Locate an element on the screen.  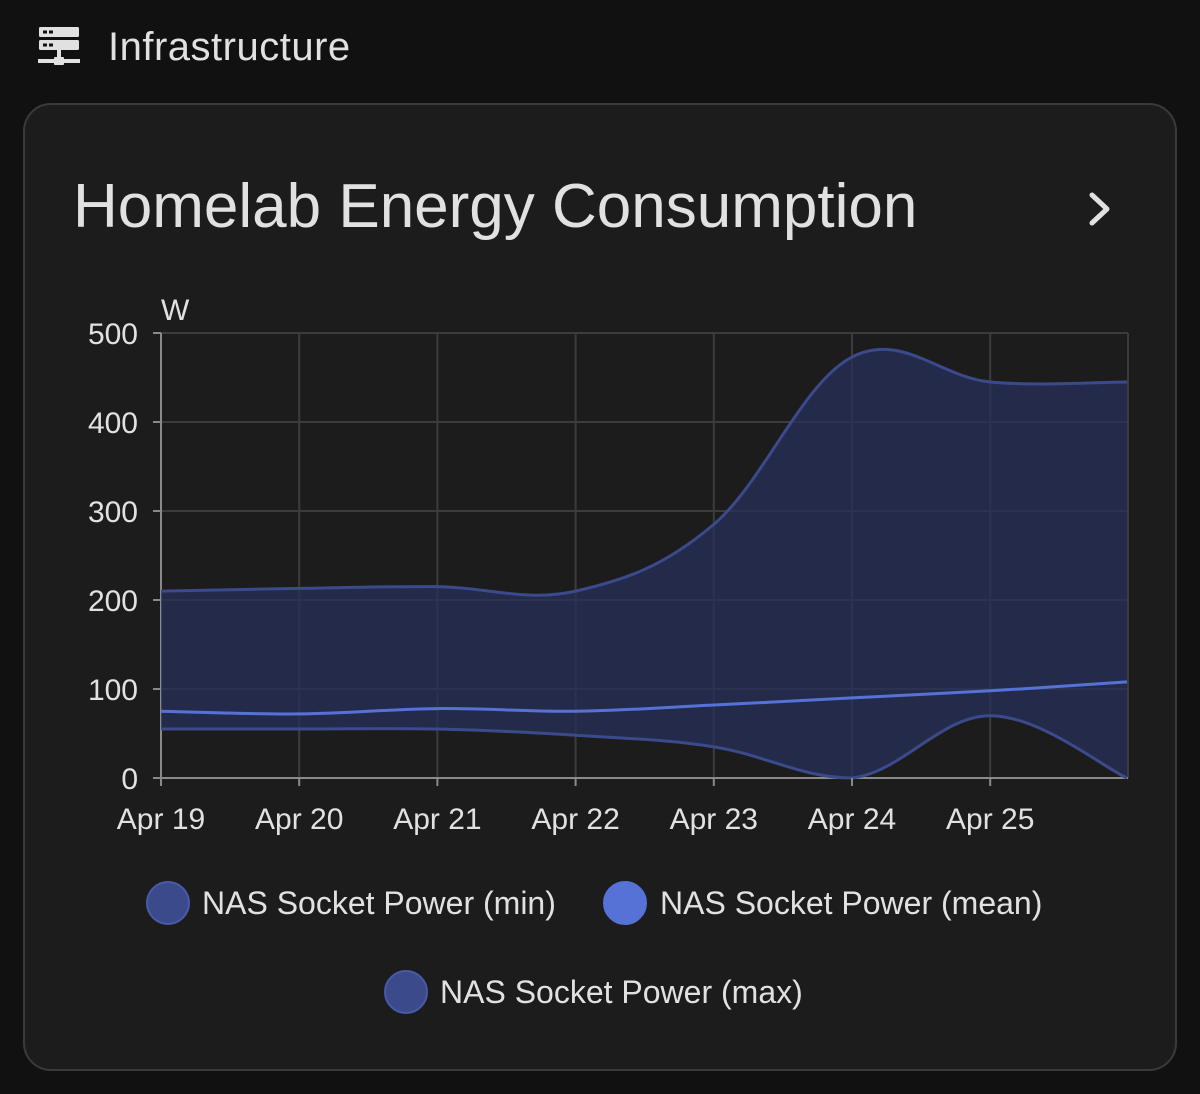
series-line-min is located at coordinates (644, 747).